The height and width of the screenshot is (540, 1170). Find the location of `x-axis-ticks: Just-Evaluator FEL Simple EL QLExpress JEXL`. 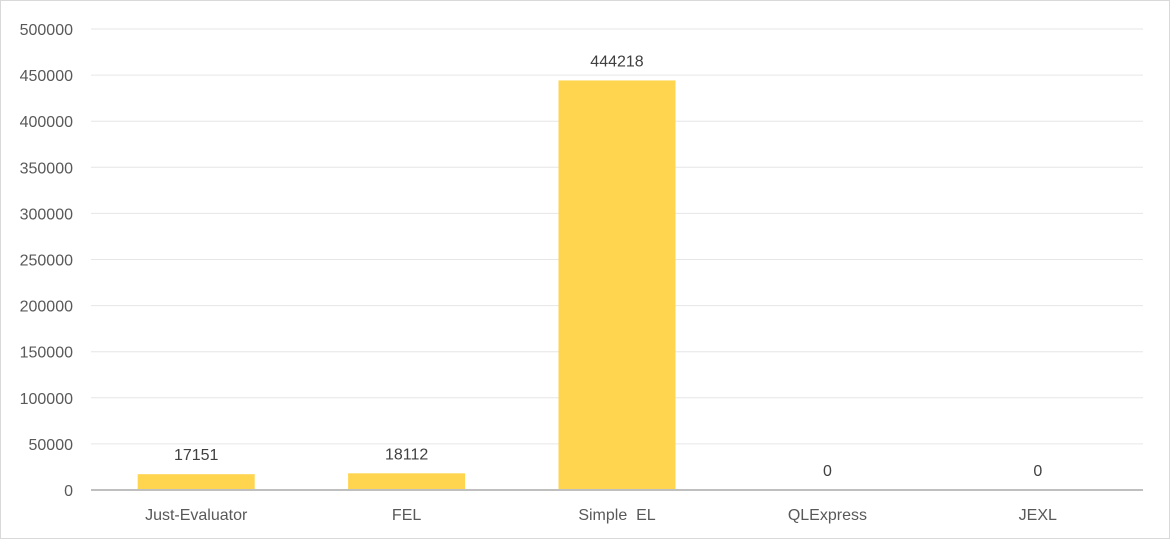

x-axis-ticks: Just-Evaluator FEL Simple EL QLExpress JEXL is located at coordinates (601, 515).